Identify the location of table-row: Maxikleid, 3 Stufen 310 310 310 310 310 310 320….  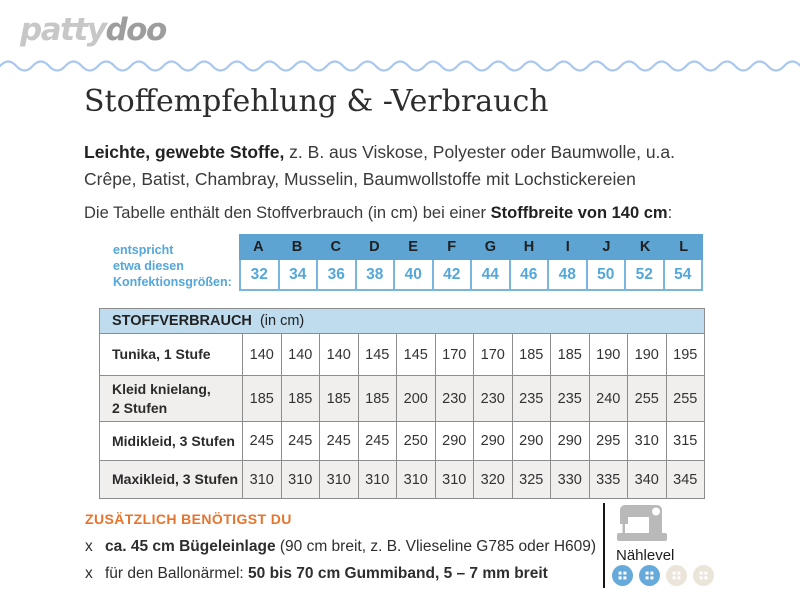
(402, 479).